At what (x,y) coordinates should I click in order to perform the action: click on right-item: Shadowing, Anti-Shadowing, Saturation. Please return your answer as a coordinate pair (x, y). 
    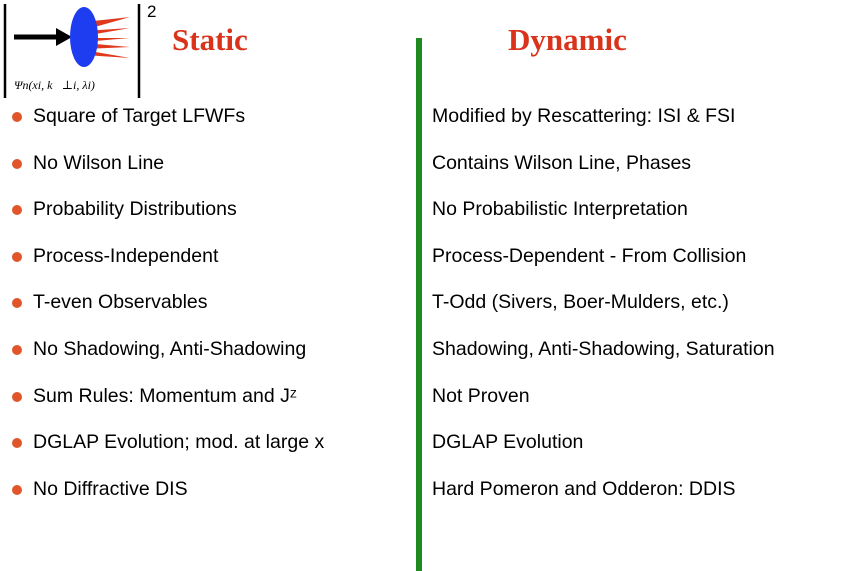
    Looking at the image, I should click on (603, 349).